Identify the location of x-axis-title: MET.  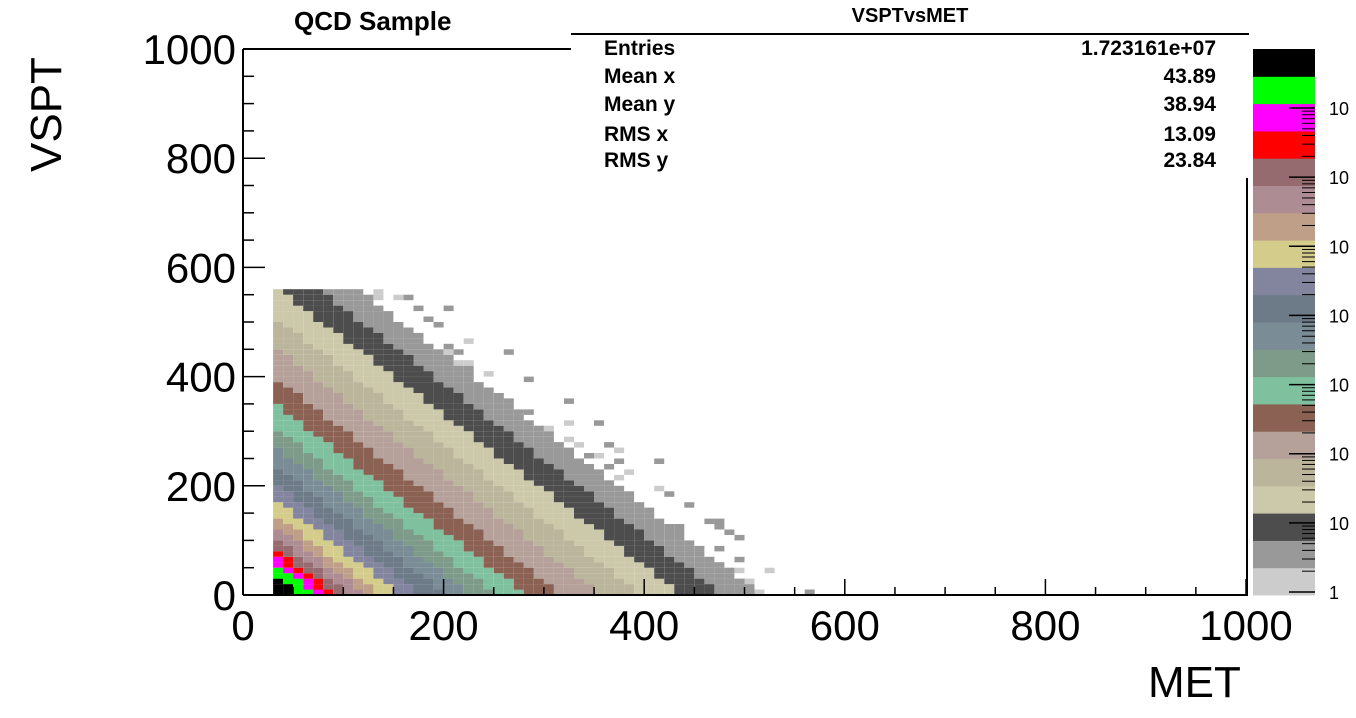
(1194, 682).